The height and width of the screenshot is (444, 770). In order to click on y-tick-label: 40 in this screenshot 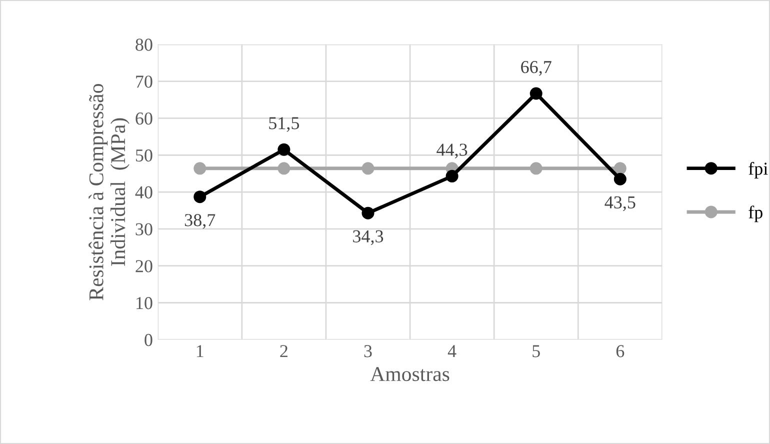, I will do `click(143, 192)`.